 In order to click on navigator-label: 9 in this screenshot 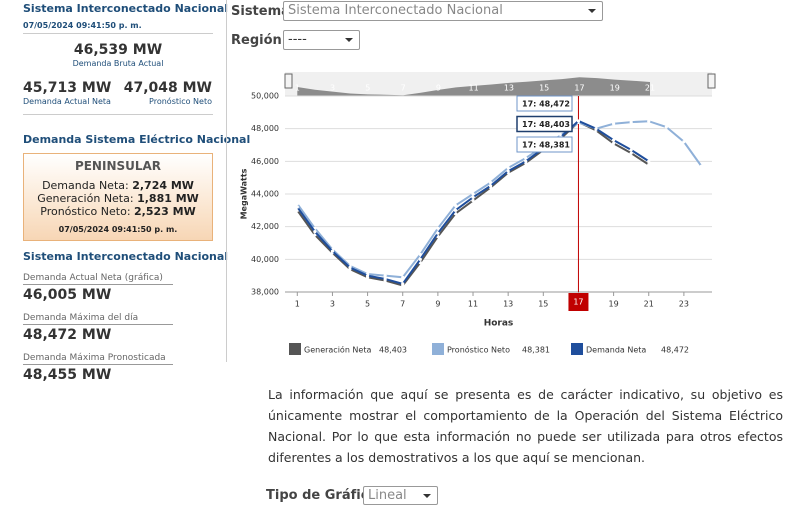, I will do `click(438, 88)`.